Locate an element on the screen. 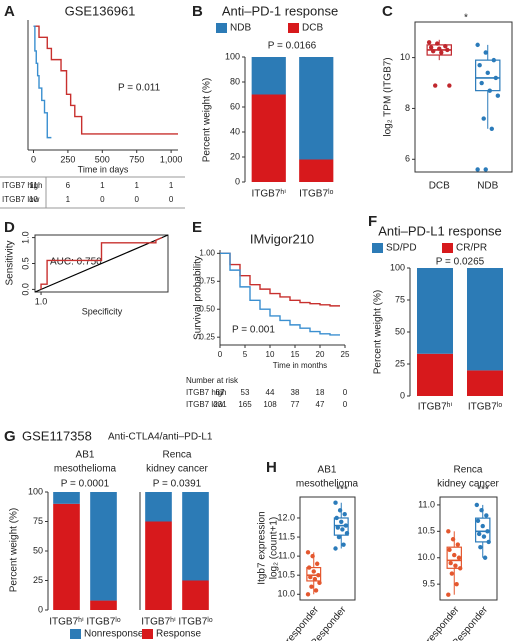 The image size is (520, 641). x-tick-label: 25 is located at coordinates (345, 354).